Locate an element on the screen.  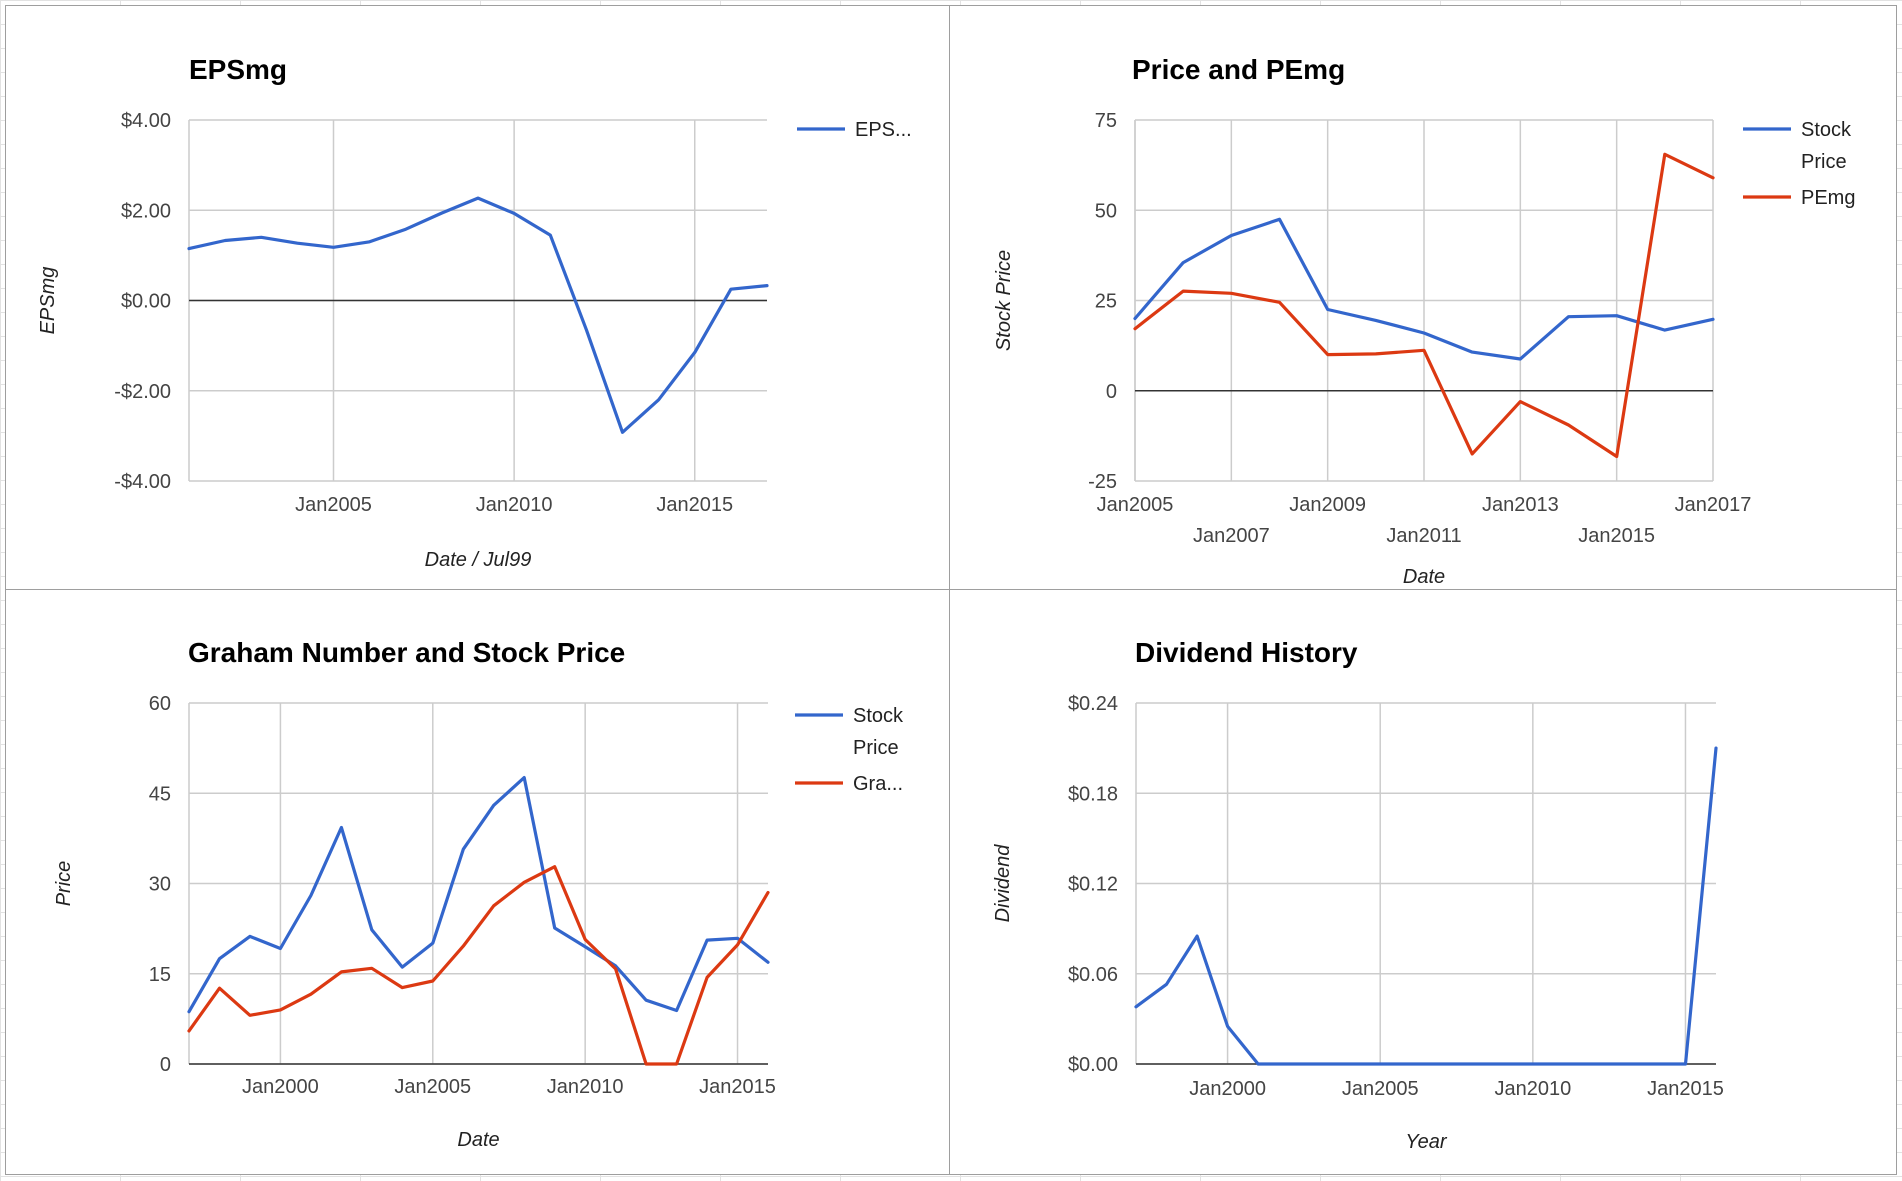
y-tick-label: $2.00 is located at coordinates (146, 211).